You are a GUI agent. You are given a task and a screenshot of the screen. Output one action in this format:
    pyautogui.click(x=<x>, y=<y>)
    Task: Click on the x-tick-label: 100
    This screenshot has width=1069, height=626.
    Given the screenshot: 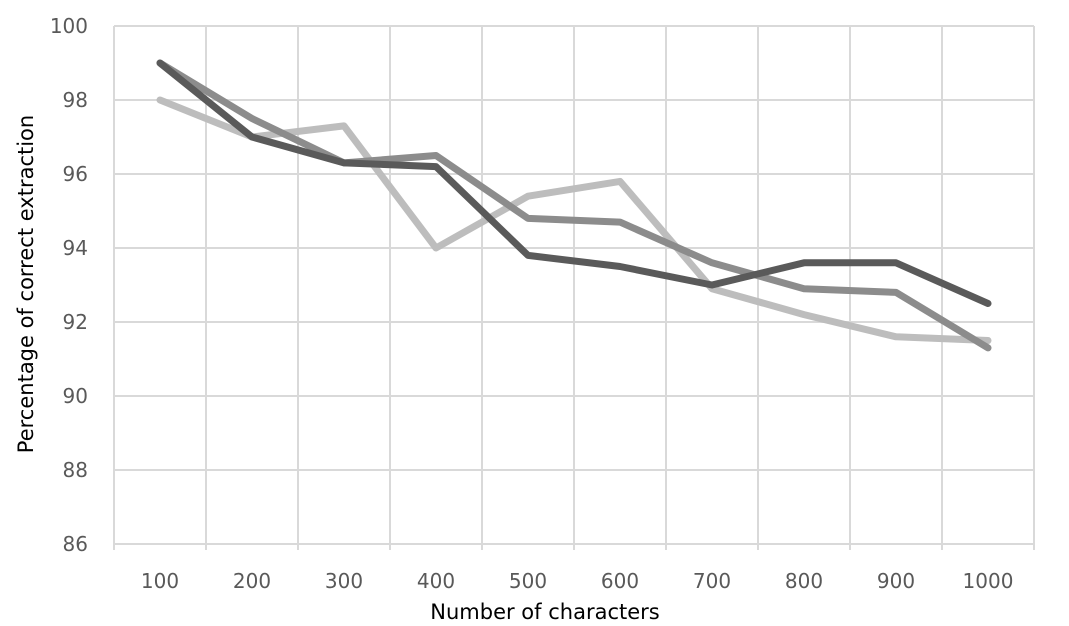 What is the action you would take?
    pyautogui.click(x=160, y=581)
    